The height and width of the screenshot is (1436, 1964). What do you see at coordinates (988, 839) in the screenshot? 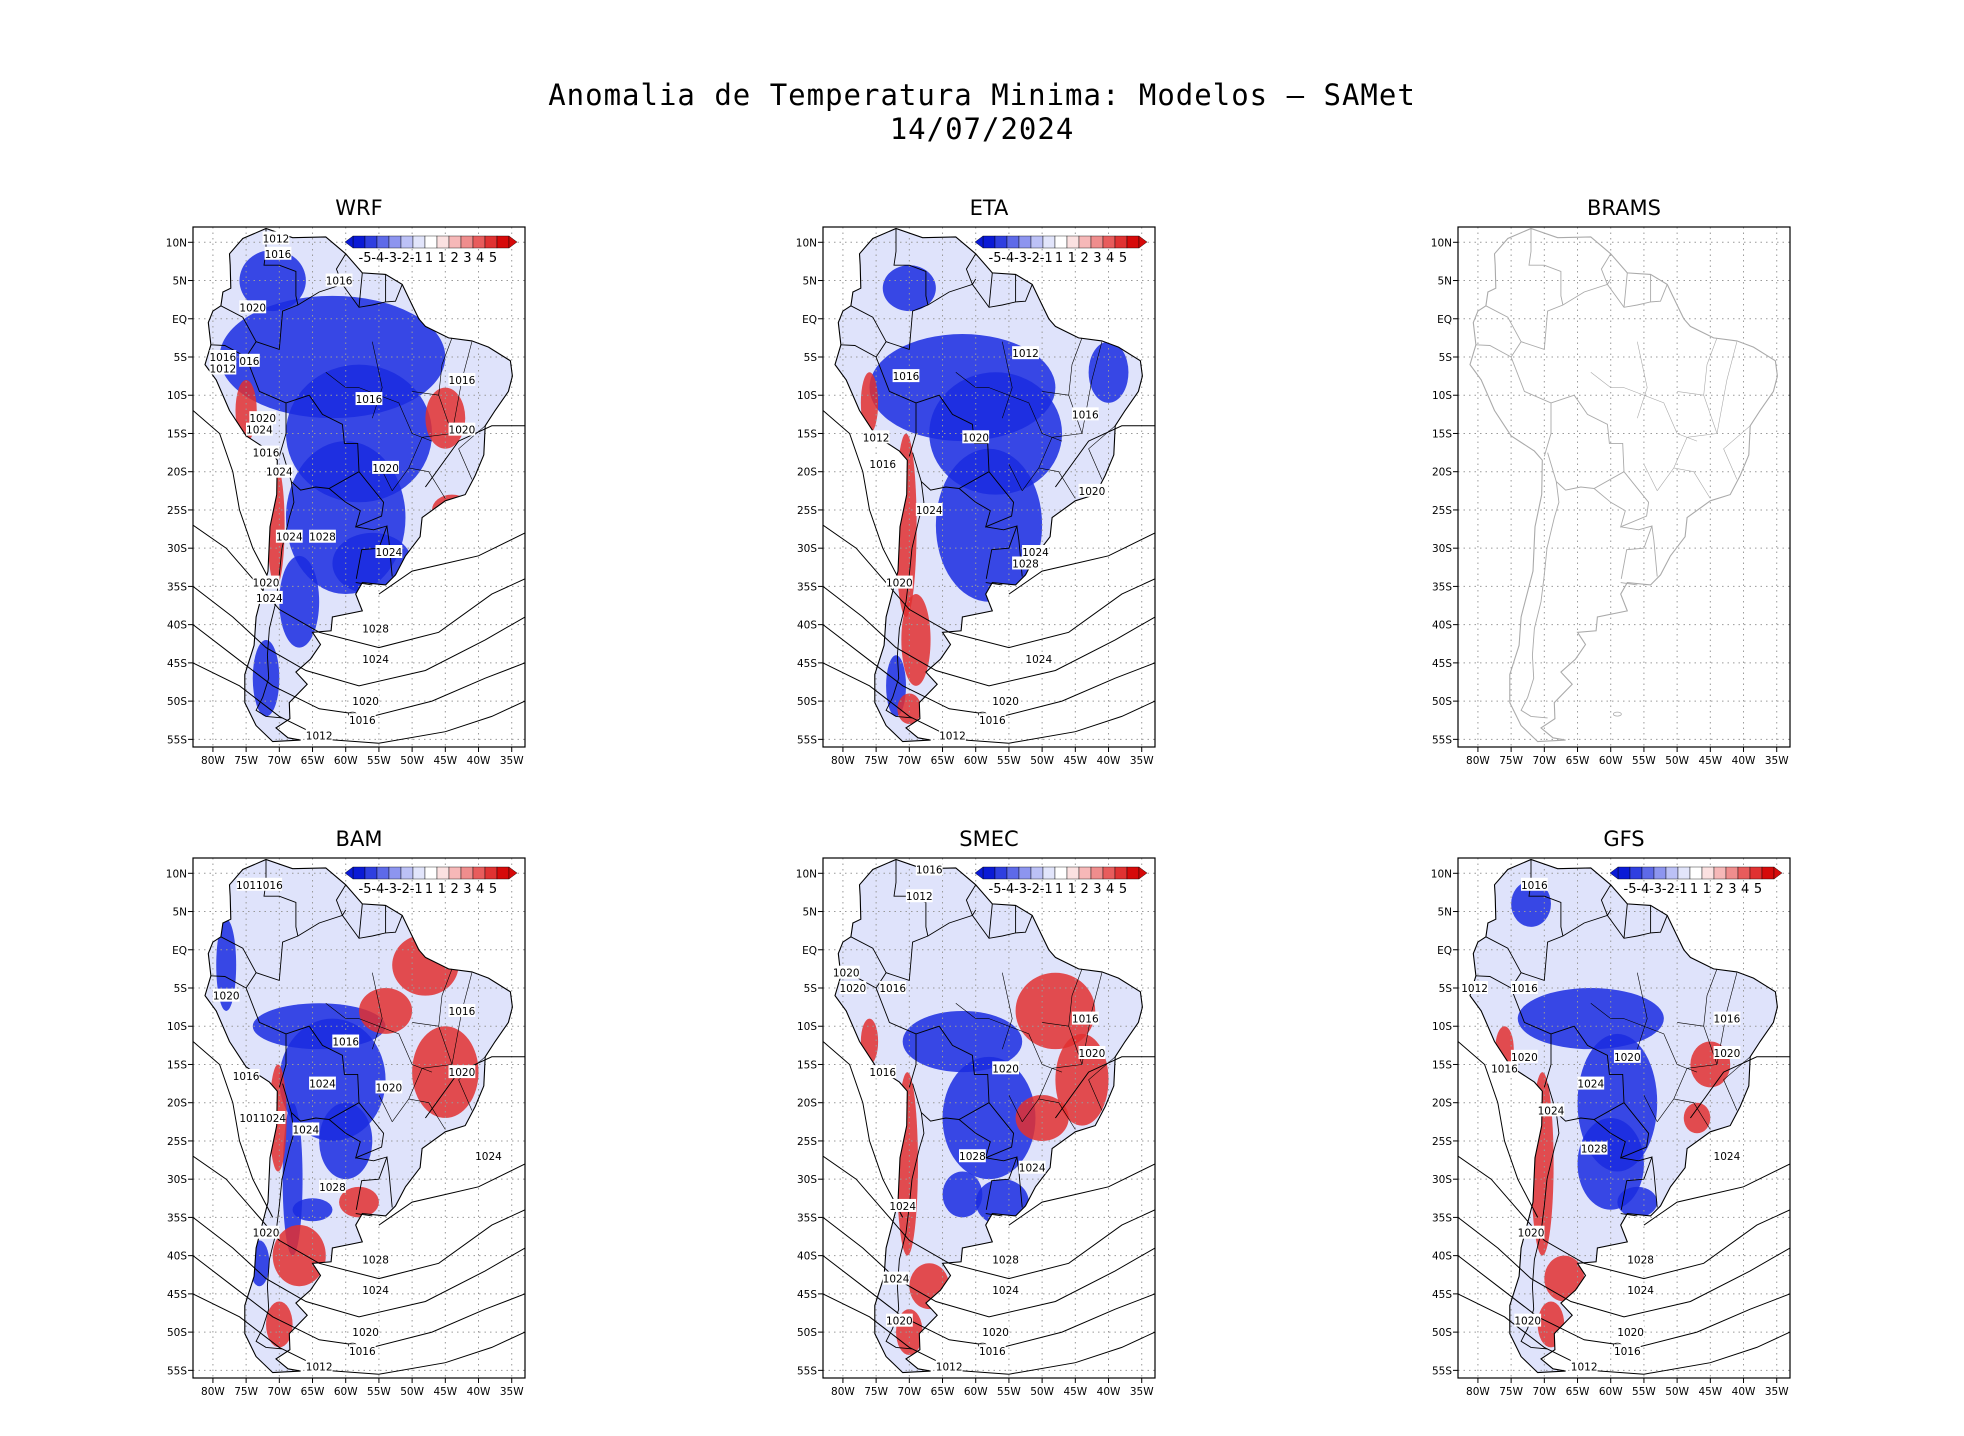
I see `panel-title: SMEC` at bounding box center [988, 839].